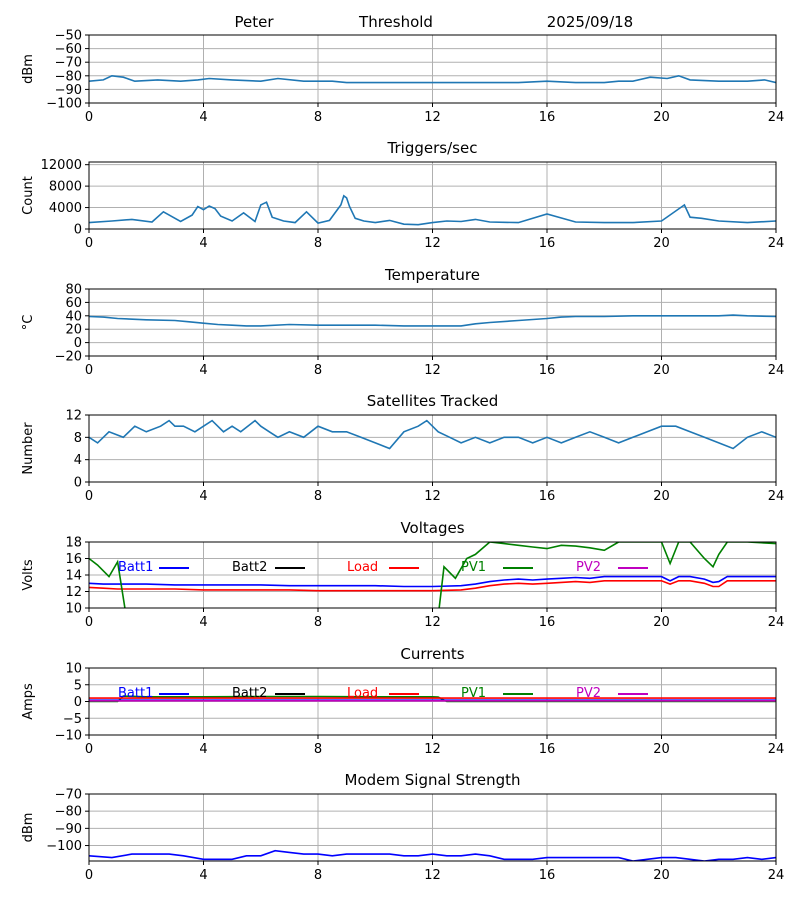 The width and height of the screenshot is (800, 900). What do you see at coordinates (249, 693) in the screenshot?
I see `legend-label: Batt2` at bounding box center [249, 693].